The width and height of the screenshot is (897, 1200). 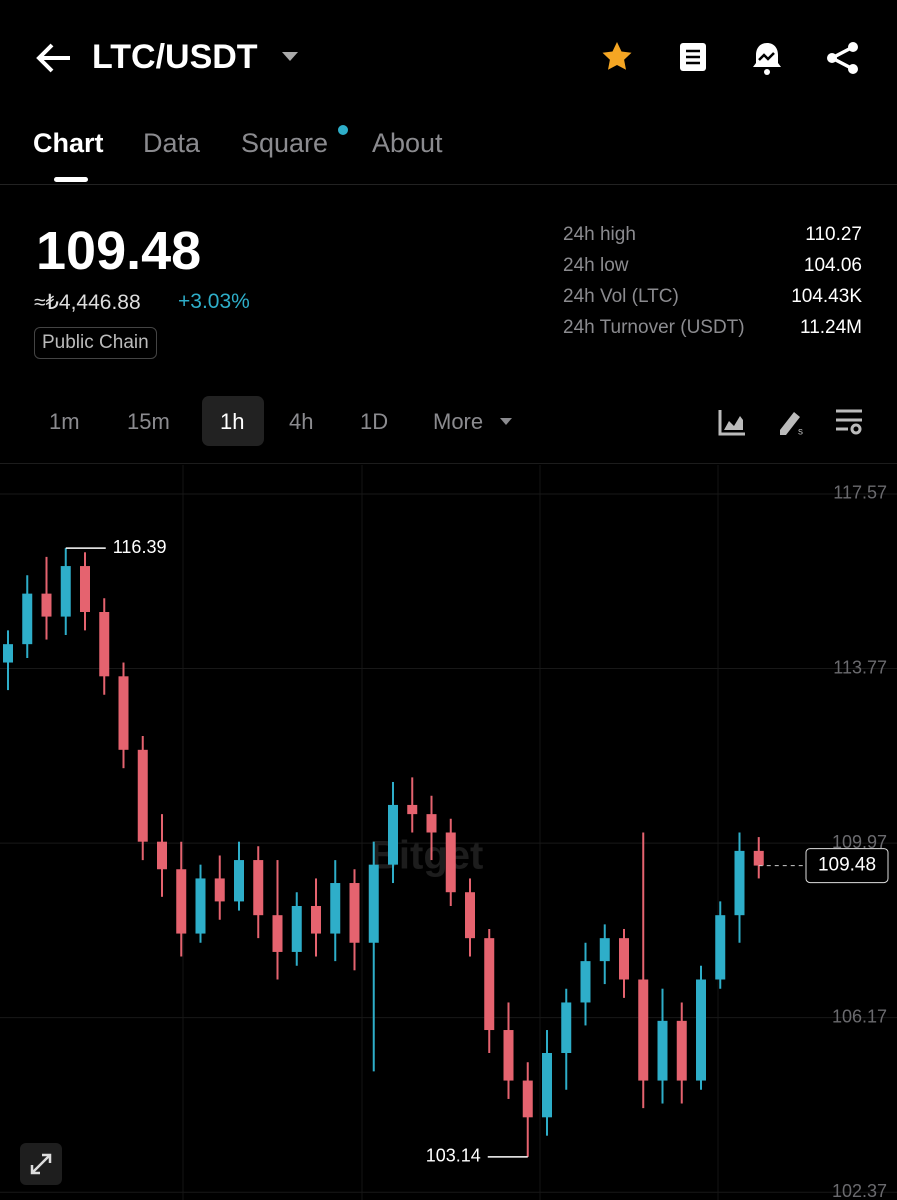 I want to click on settings-icon, so click(x=849, y=422).